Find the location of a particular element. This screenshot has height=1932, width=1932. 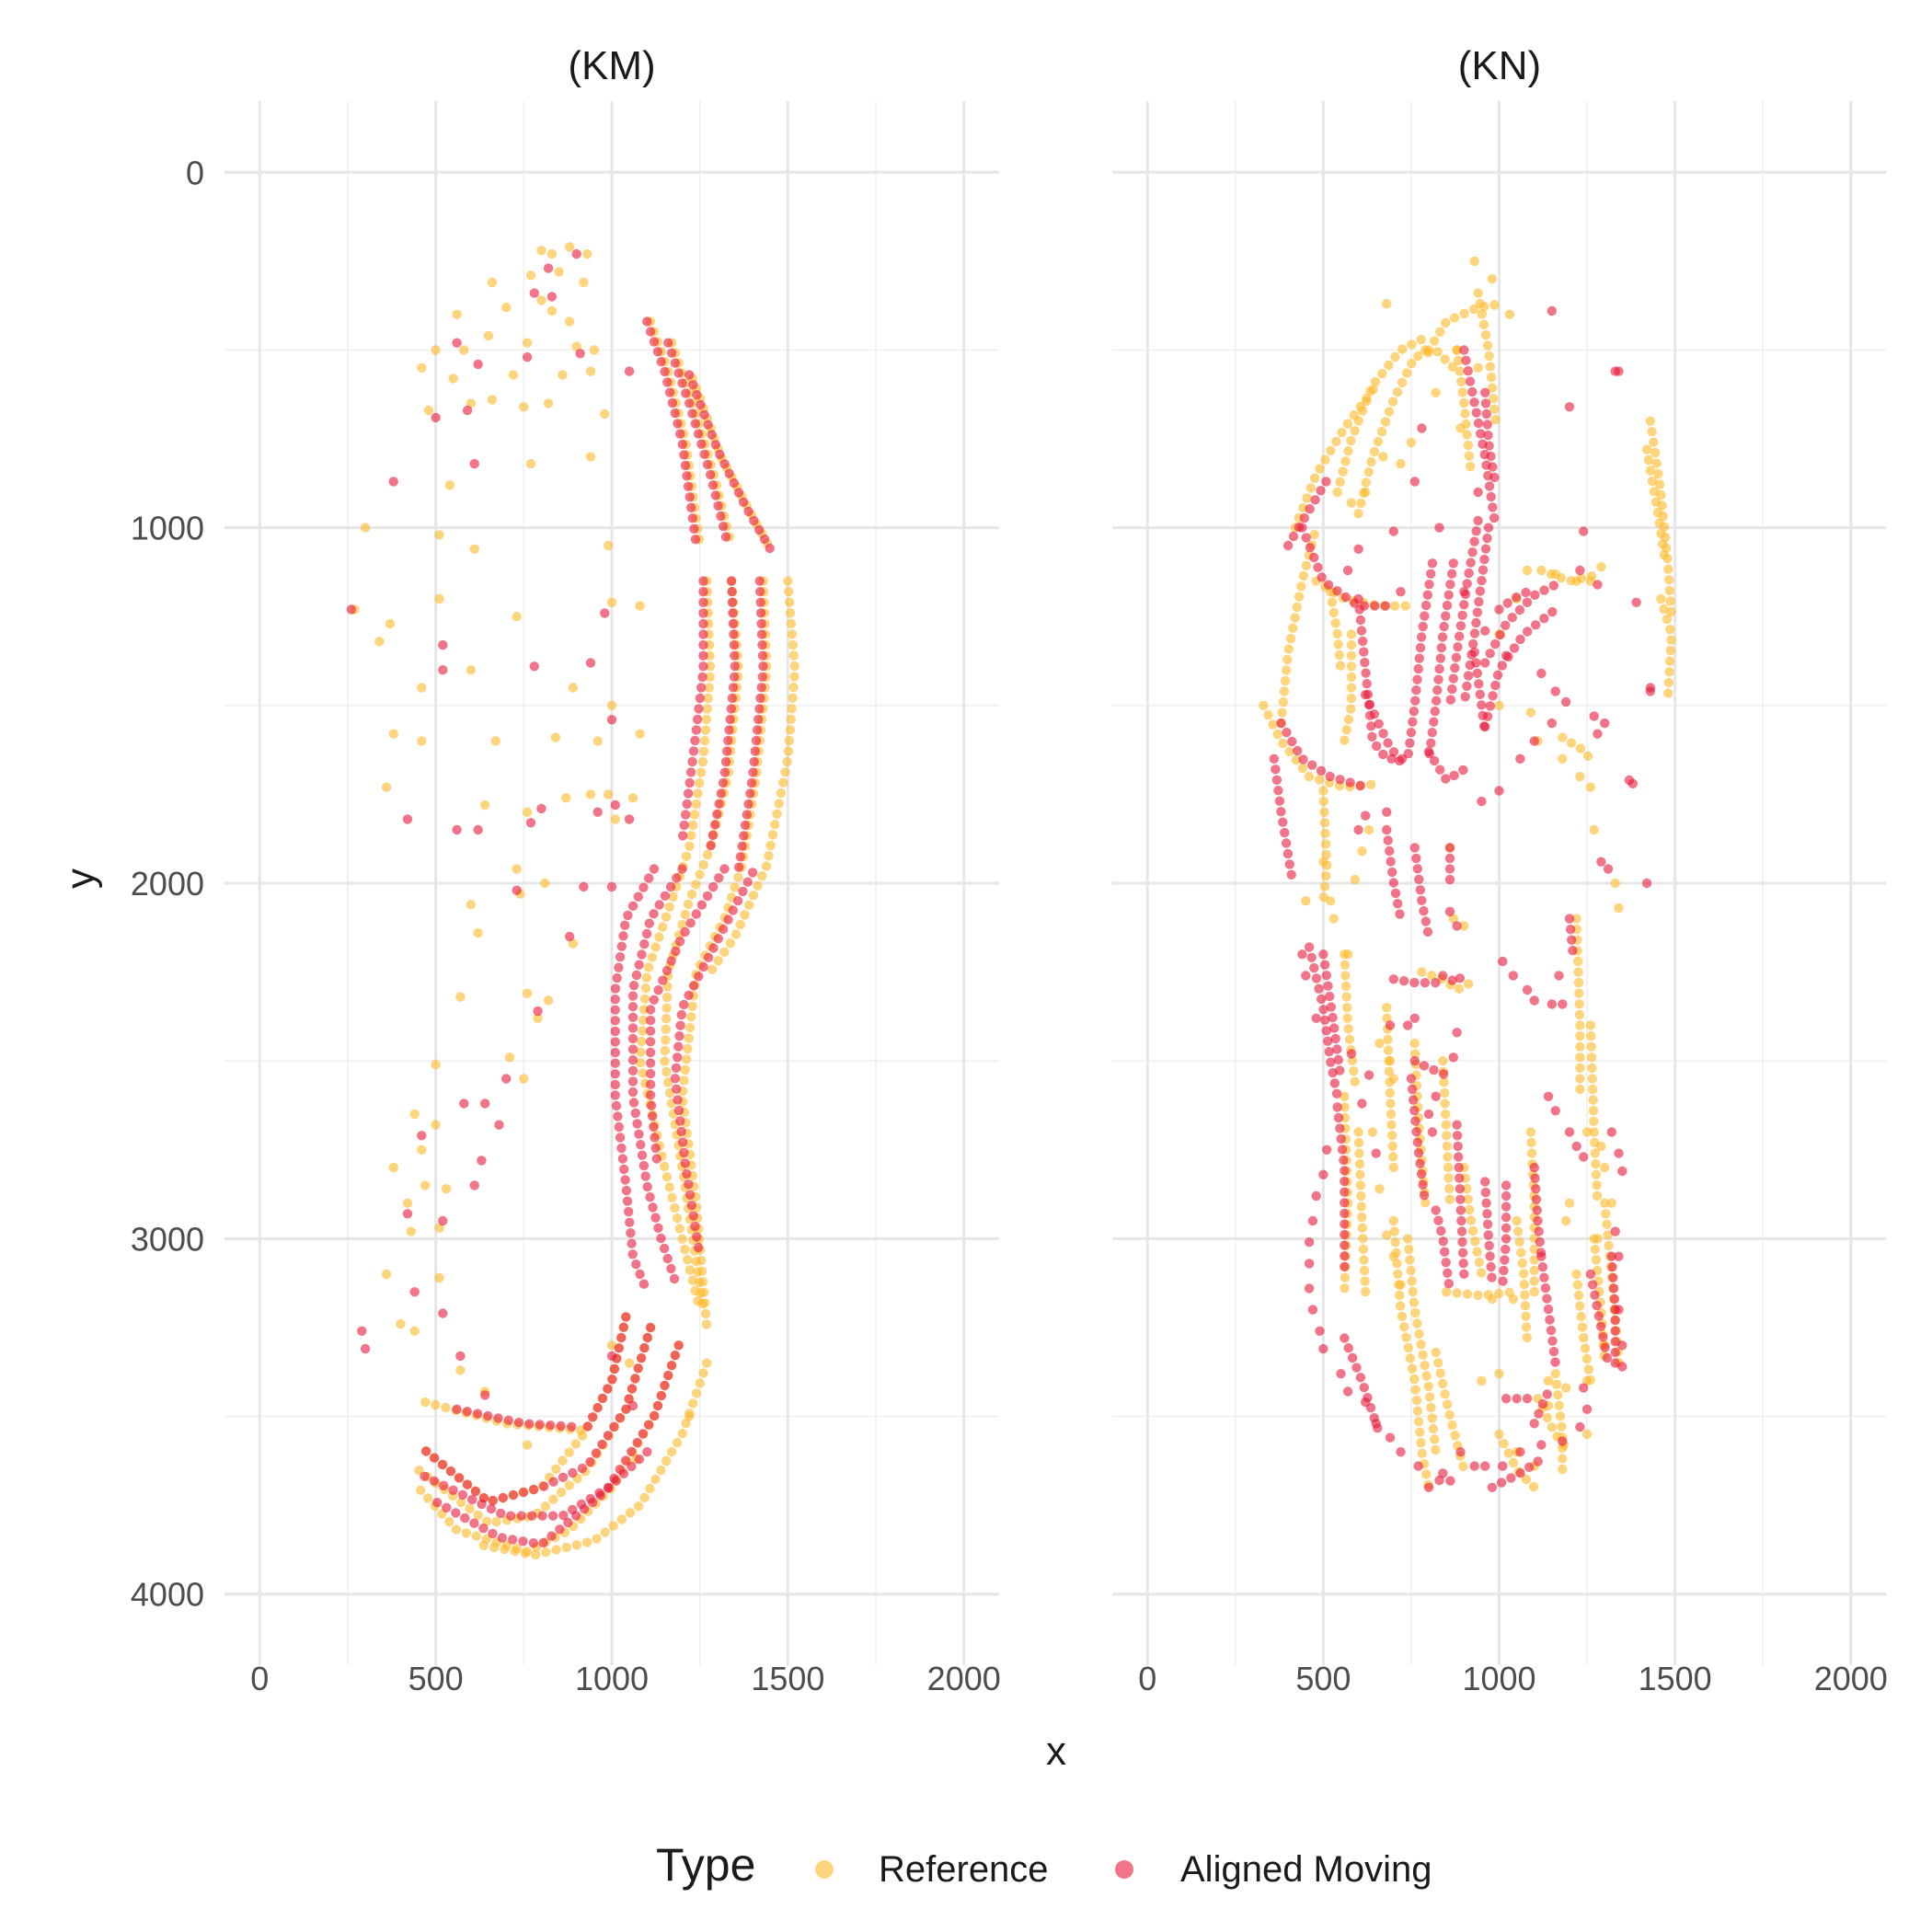

y-axis-title: y is located at coordinates (80, 878).